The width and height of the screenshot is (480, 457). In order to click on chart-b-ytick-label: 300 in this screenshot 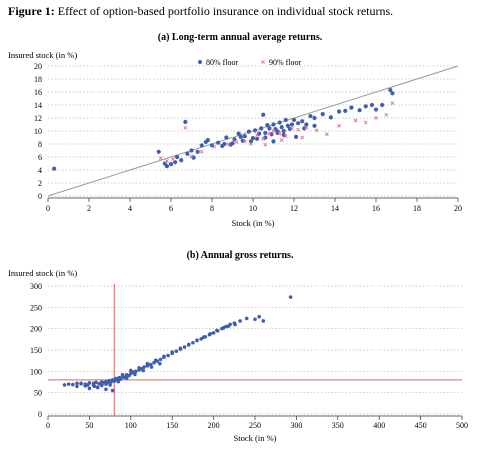, I will do `click(36, 286)`.